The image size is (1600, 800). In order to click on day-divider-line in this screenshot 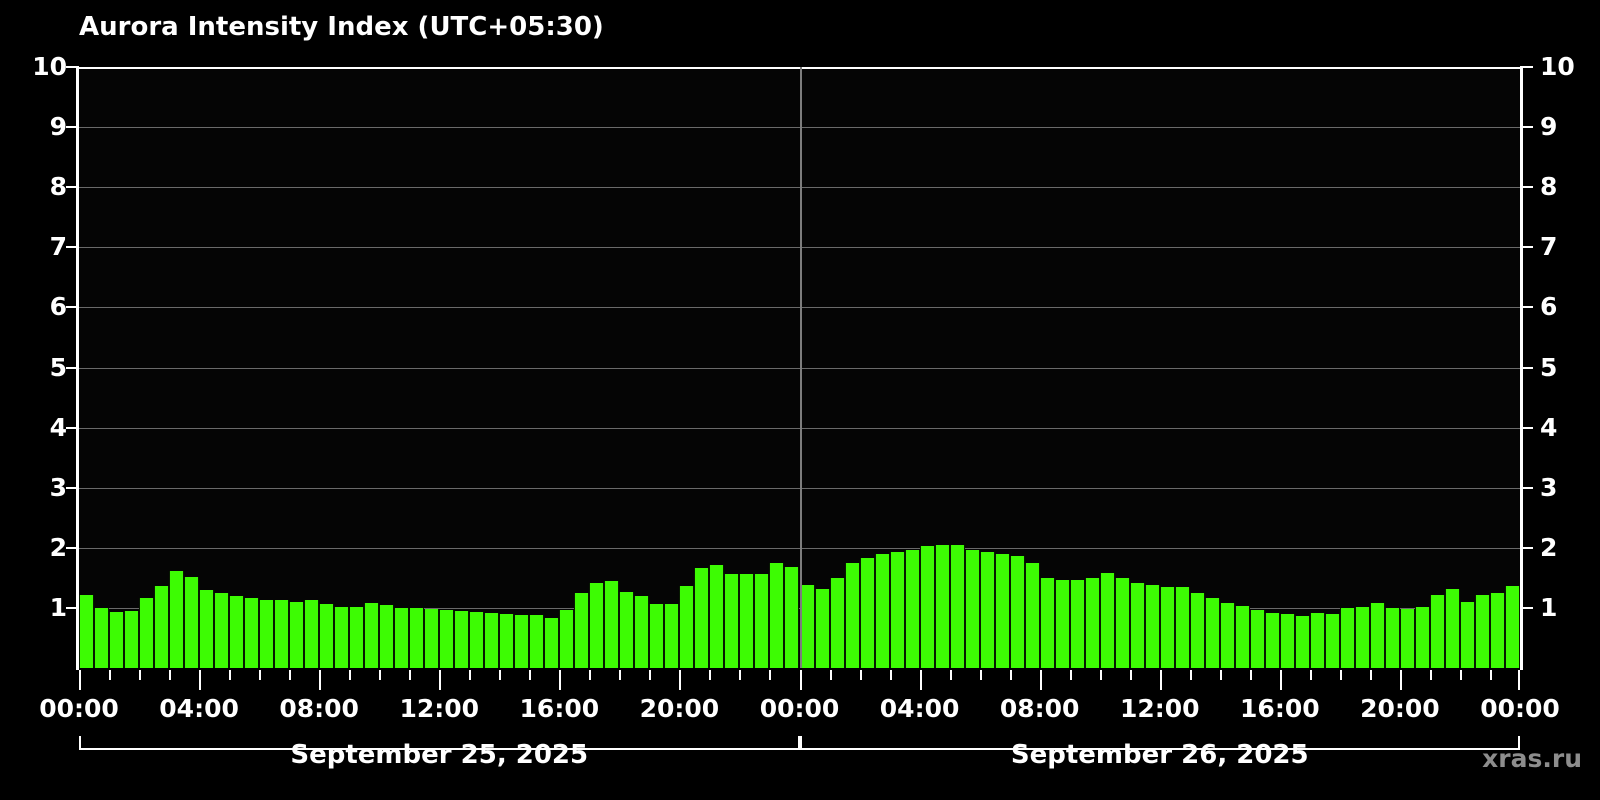, I will do `click(800, 367)`.